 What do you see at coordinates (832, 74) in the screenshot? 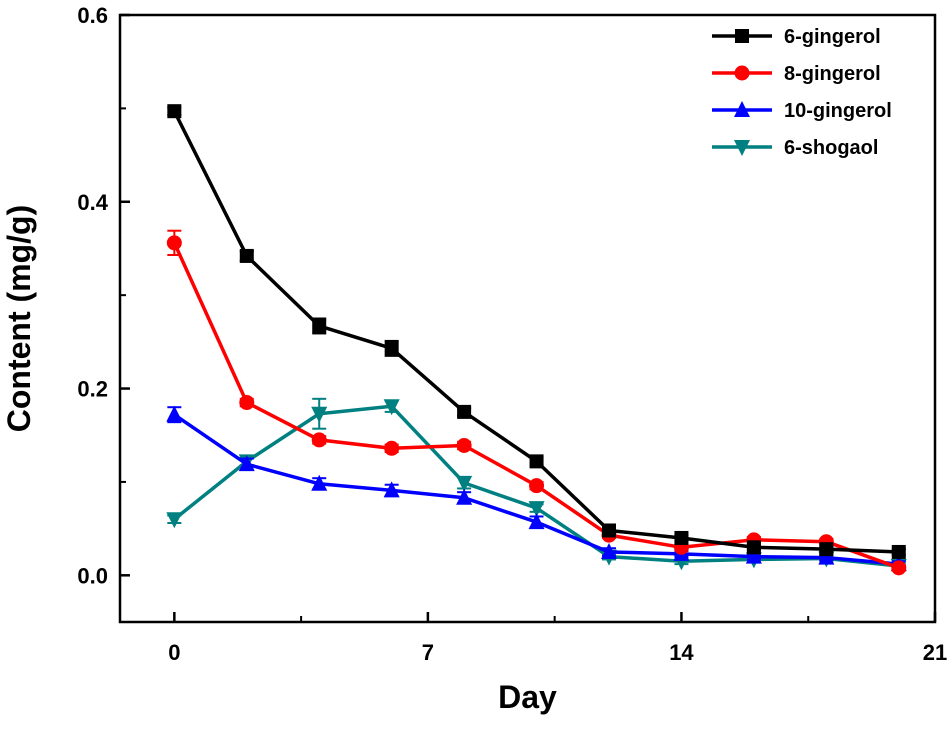
I see `legend-label: 8-gingerol` at bounding box center [832, 74].